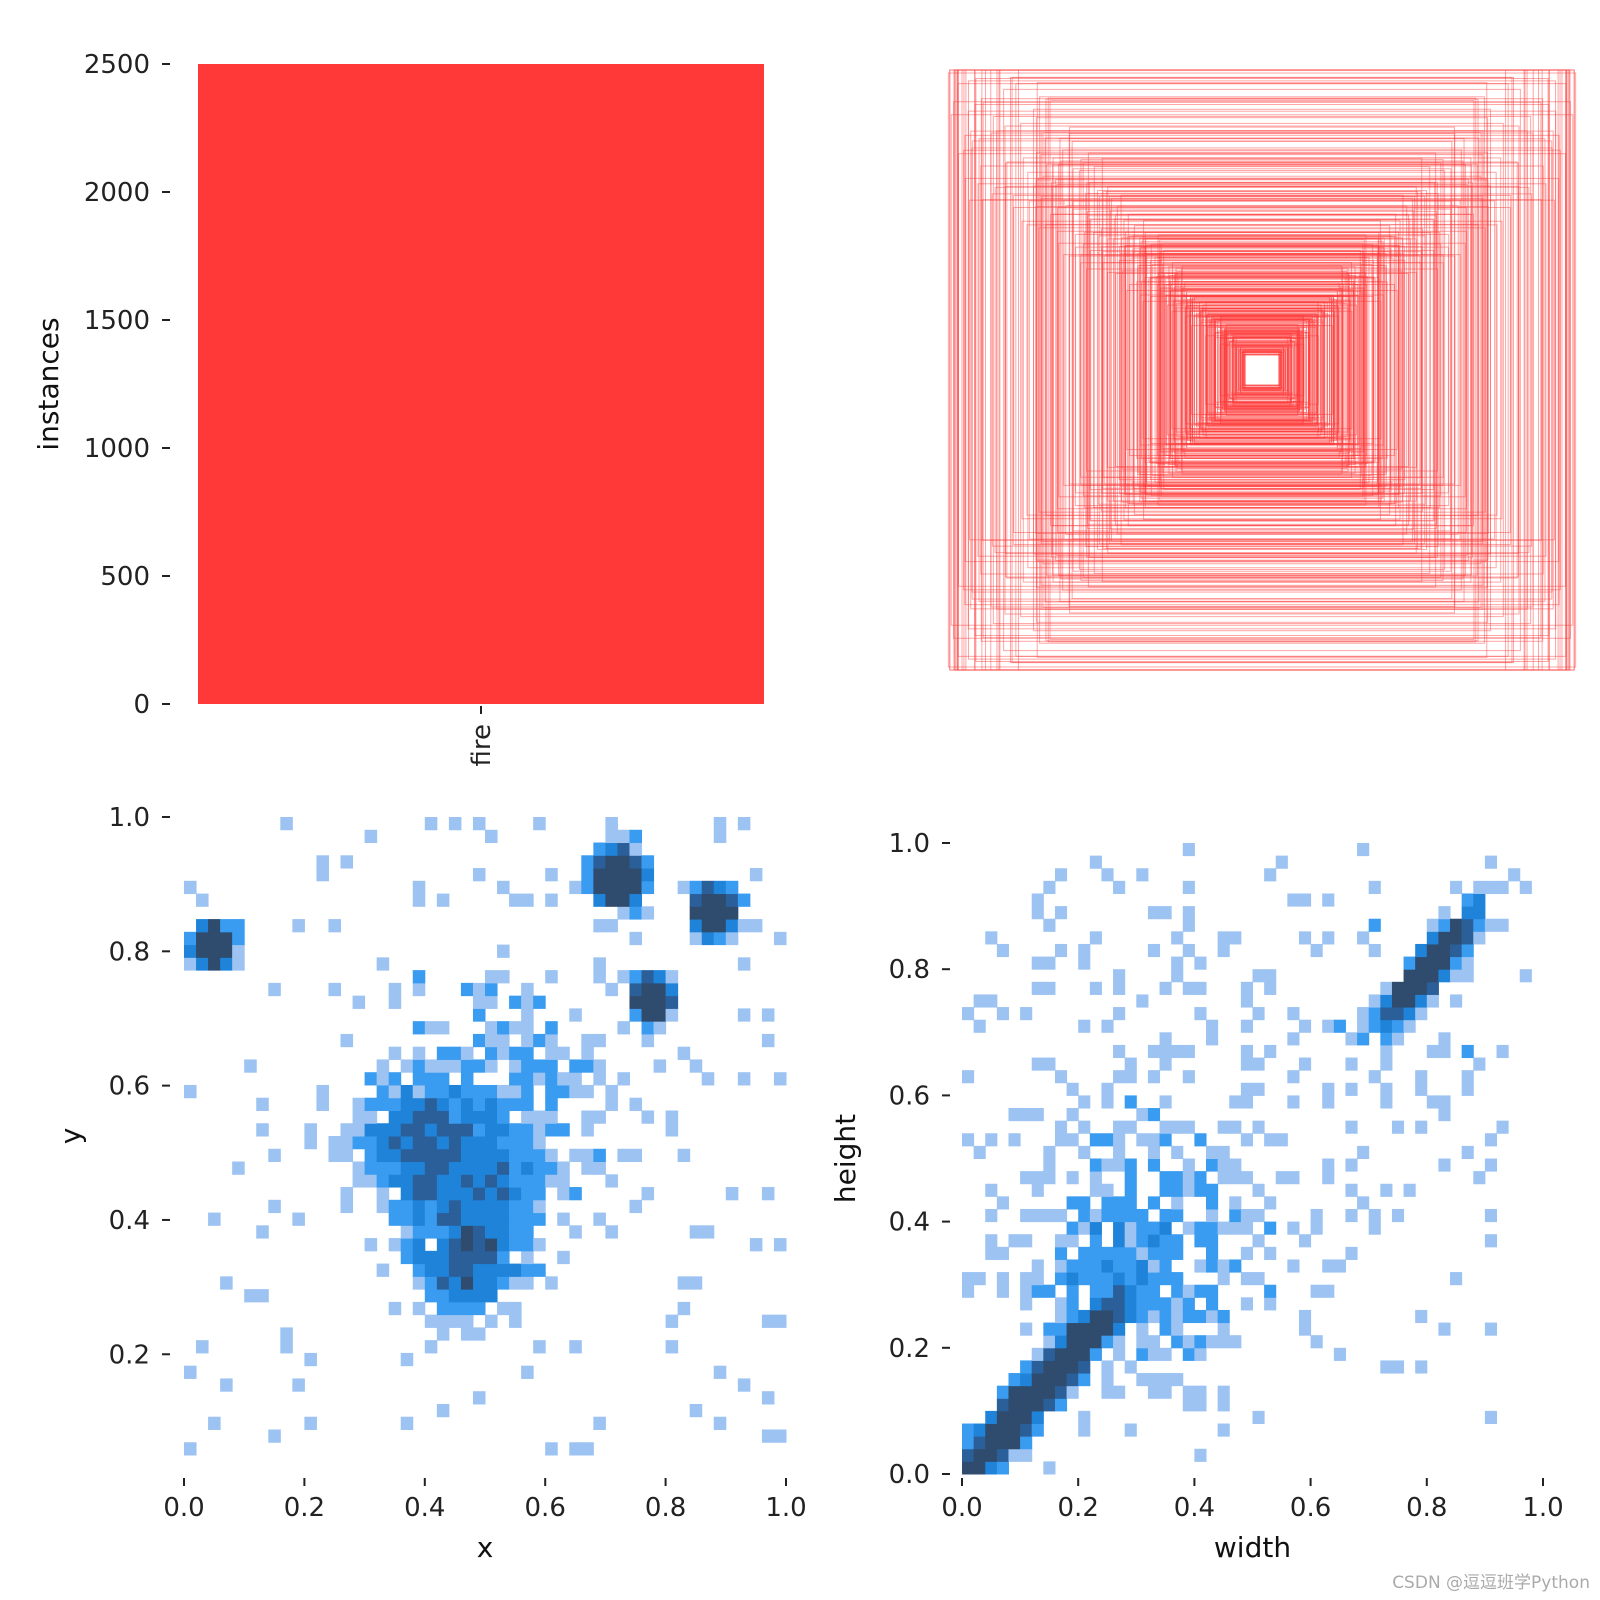  Describe the element at coordinates (117, 65) in the screenshot. I see `bar-y-tick-label: 2500` at that location.